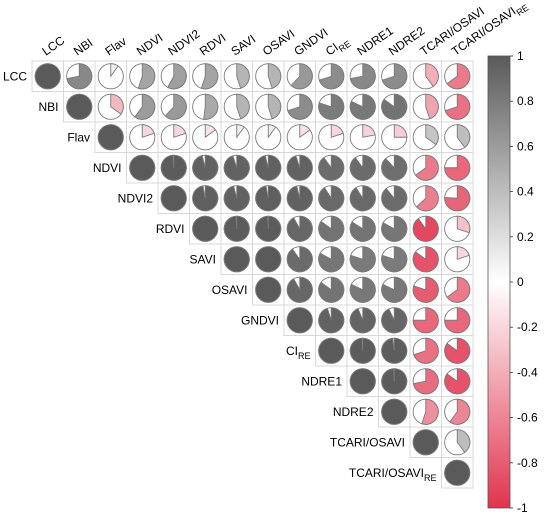  I want to click on colorbar-tick-label: 0, so click(520, 282).